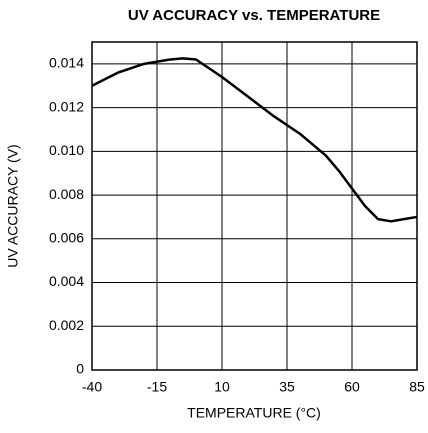  I want to click on x-tick-label: 85, so click(417, 387).